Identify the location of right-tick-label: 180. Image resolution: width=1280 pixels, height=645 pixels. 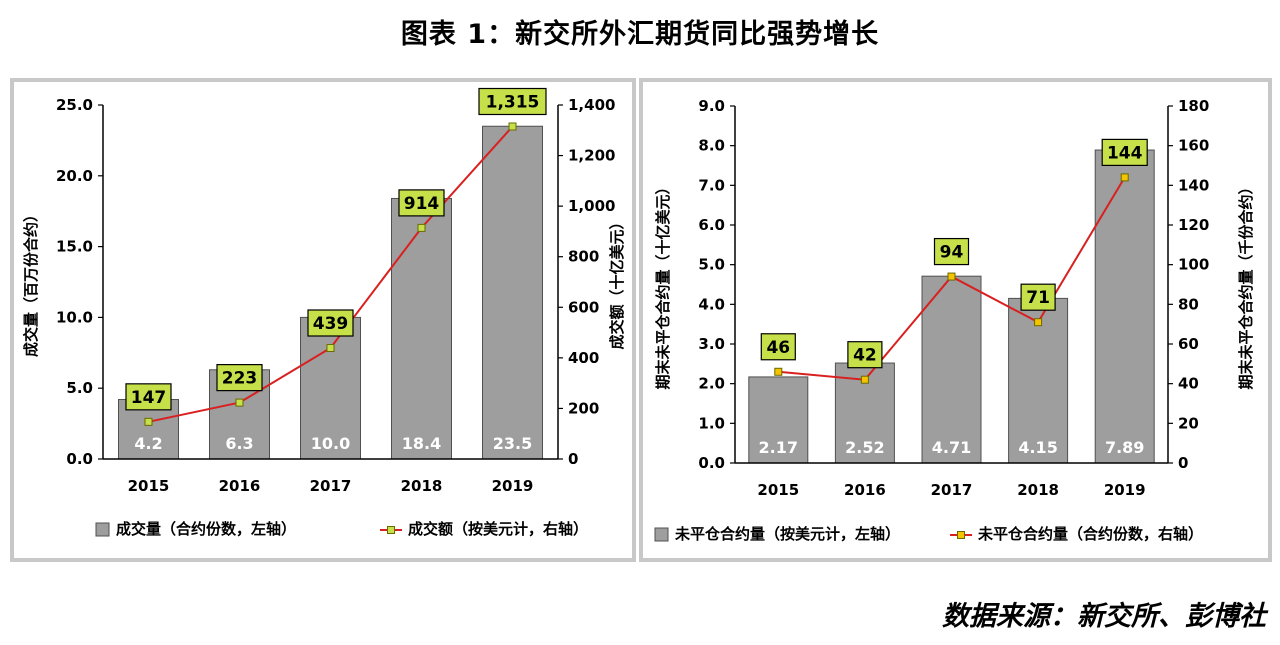
(1193, 106).